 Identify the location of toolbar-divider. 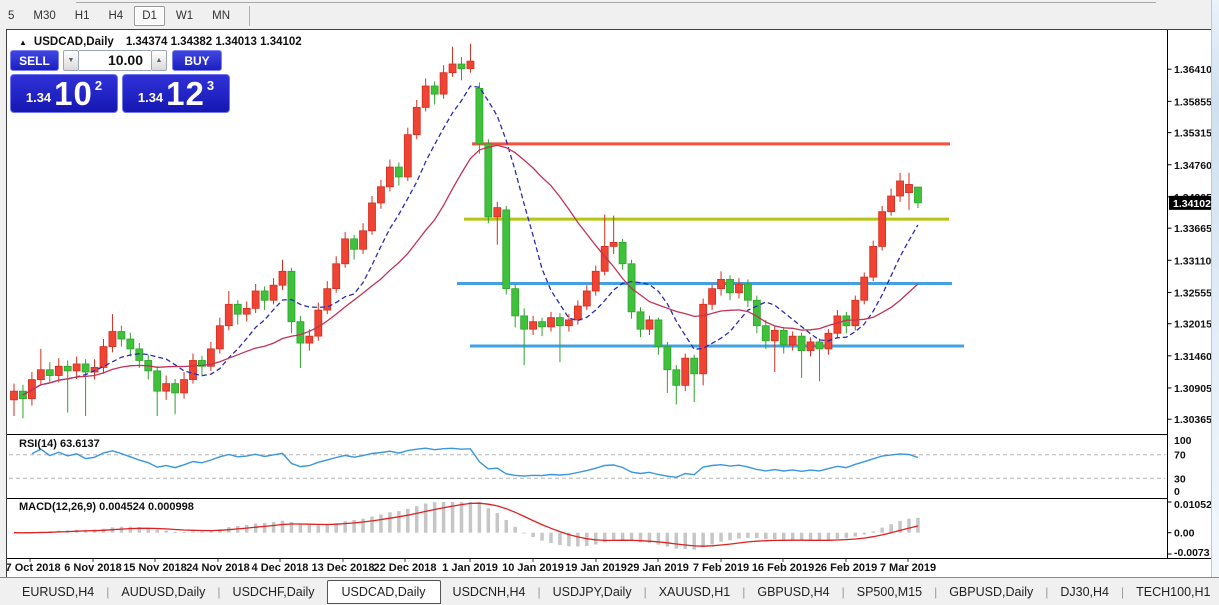
(616, 2).